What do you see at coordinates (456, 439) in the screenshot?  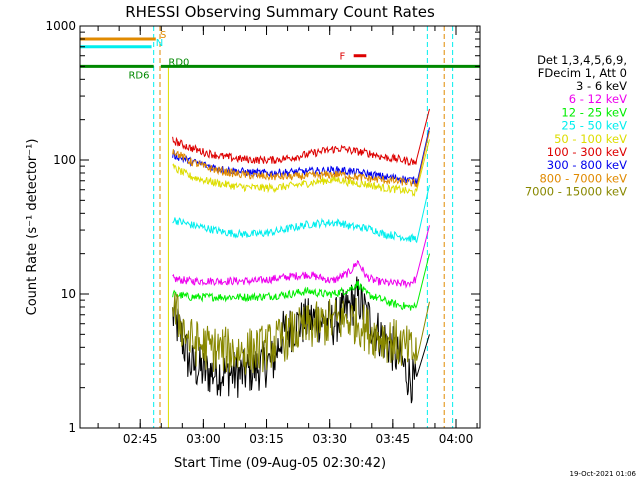 I see `x-tick-label-5: 04:00` at bounding box center [456, 439].